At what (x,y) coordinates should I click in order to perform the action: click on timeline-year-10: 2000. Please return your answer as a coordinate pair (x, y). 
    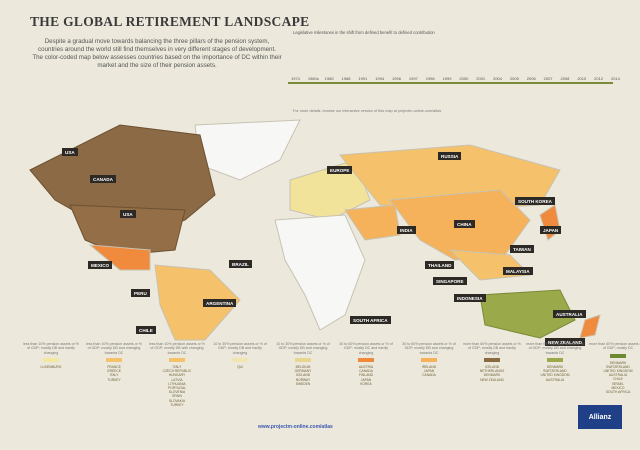
    Looking at the image, I should click on (463, 78).